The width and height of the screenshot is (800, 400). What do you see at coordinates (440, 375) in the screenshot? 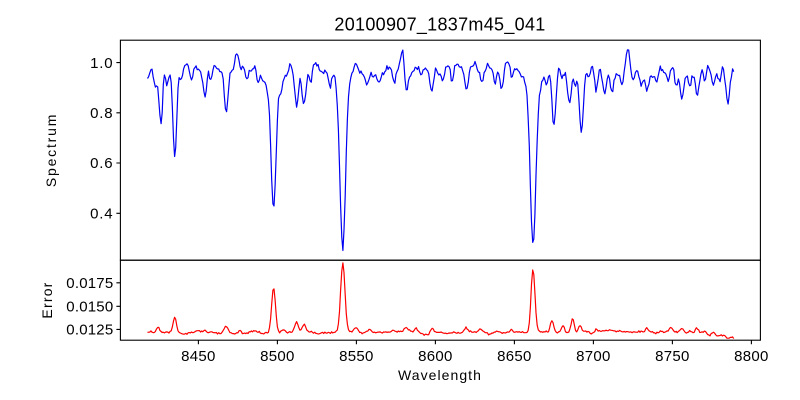
I see `svg-text: Wavelength` at bounding box center [440, 375].